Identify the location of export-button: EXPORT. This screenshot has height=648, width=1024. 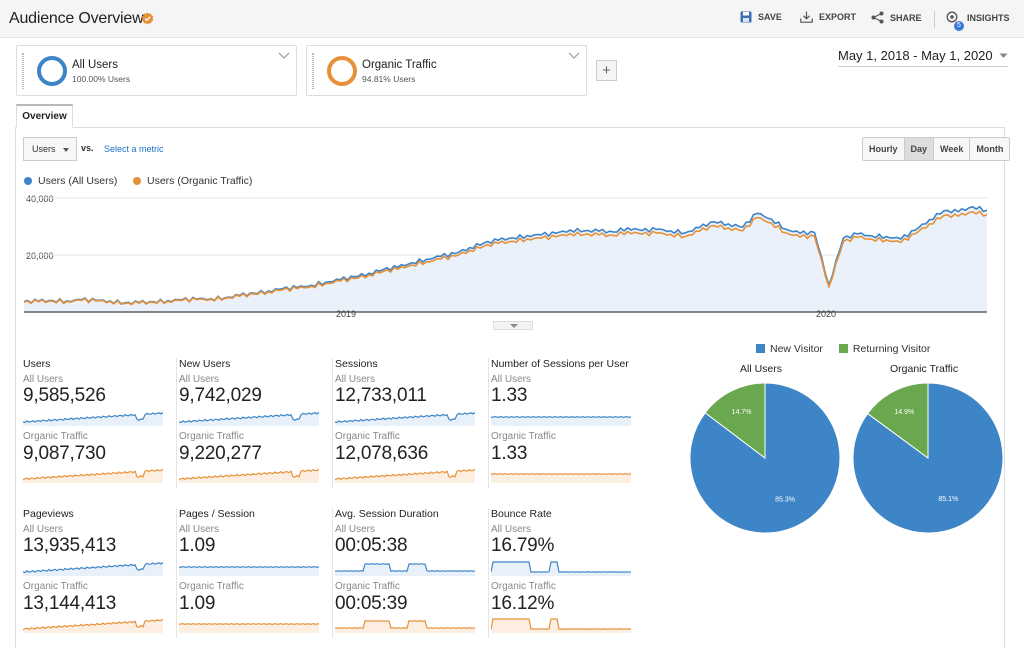
(828, 17).